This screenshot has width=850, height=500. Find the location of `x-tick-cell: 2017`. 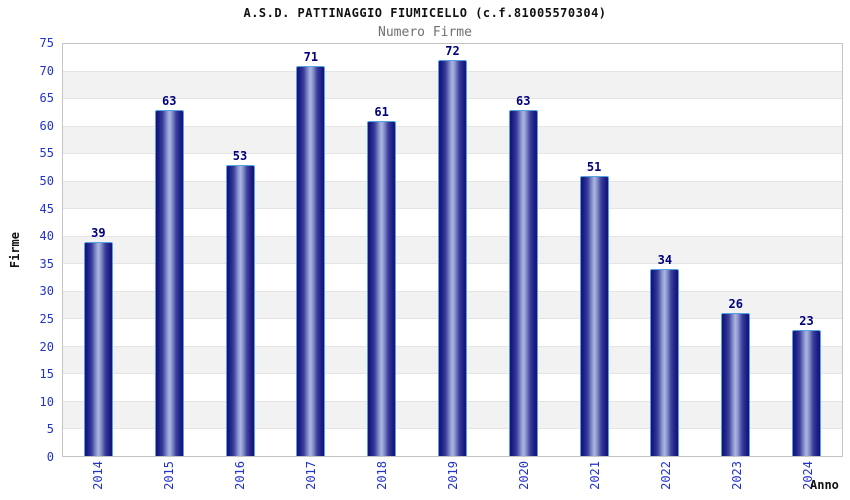

x-tick-cell: 2017 is located at coordinates (310, 480).